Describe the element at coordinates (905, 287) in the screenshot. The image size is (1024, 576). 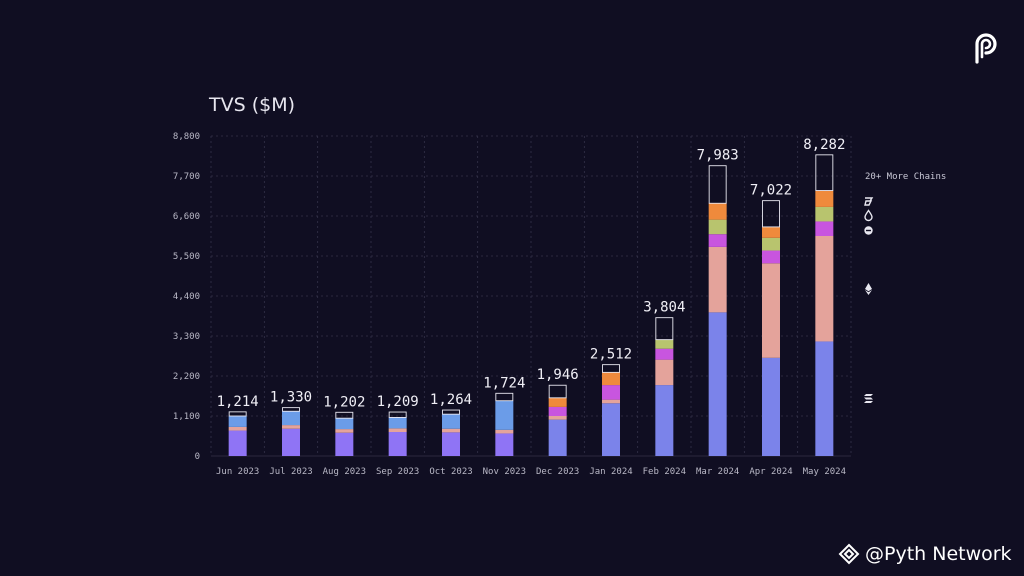
I see `legend: 20+ More Chains` at that location.